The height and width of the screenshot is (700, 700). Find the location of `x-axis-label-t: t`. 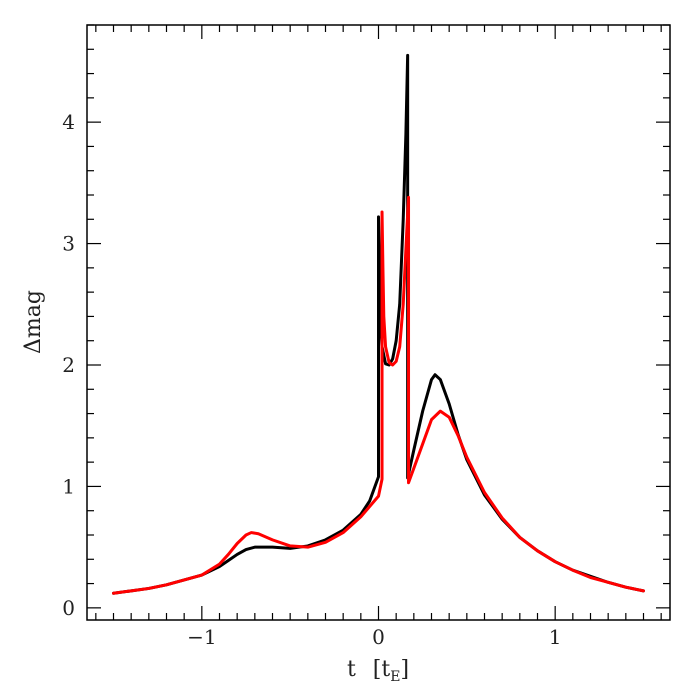

x-axis-label-t: t is located at coordinates (351, 669).